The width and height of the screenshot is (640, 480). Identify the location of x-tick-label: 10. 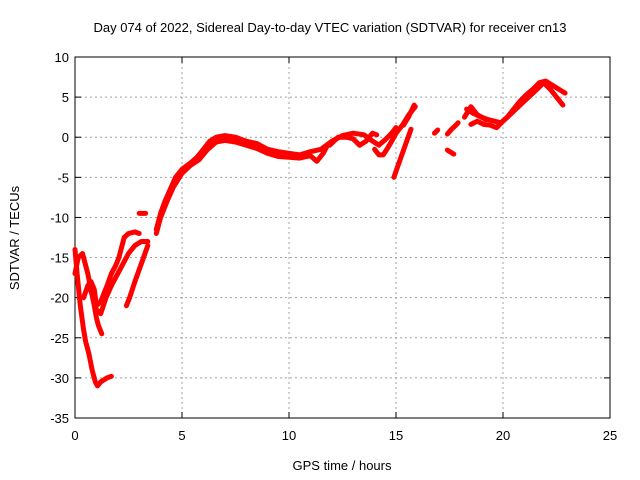
(289, 435).